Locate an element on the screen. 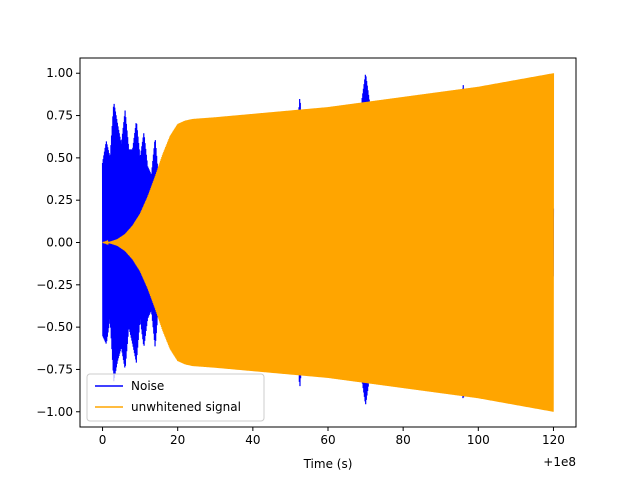  y-axis: −1.00 −0.75 −0.50 −0.25 0.00 0.25 0.50 0.75 1.00 is located at coordinates (58, 242).